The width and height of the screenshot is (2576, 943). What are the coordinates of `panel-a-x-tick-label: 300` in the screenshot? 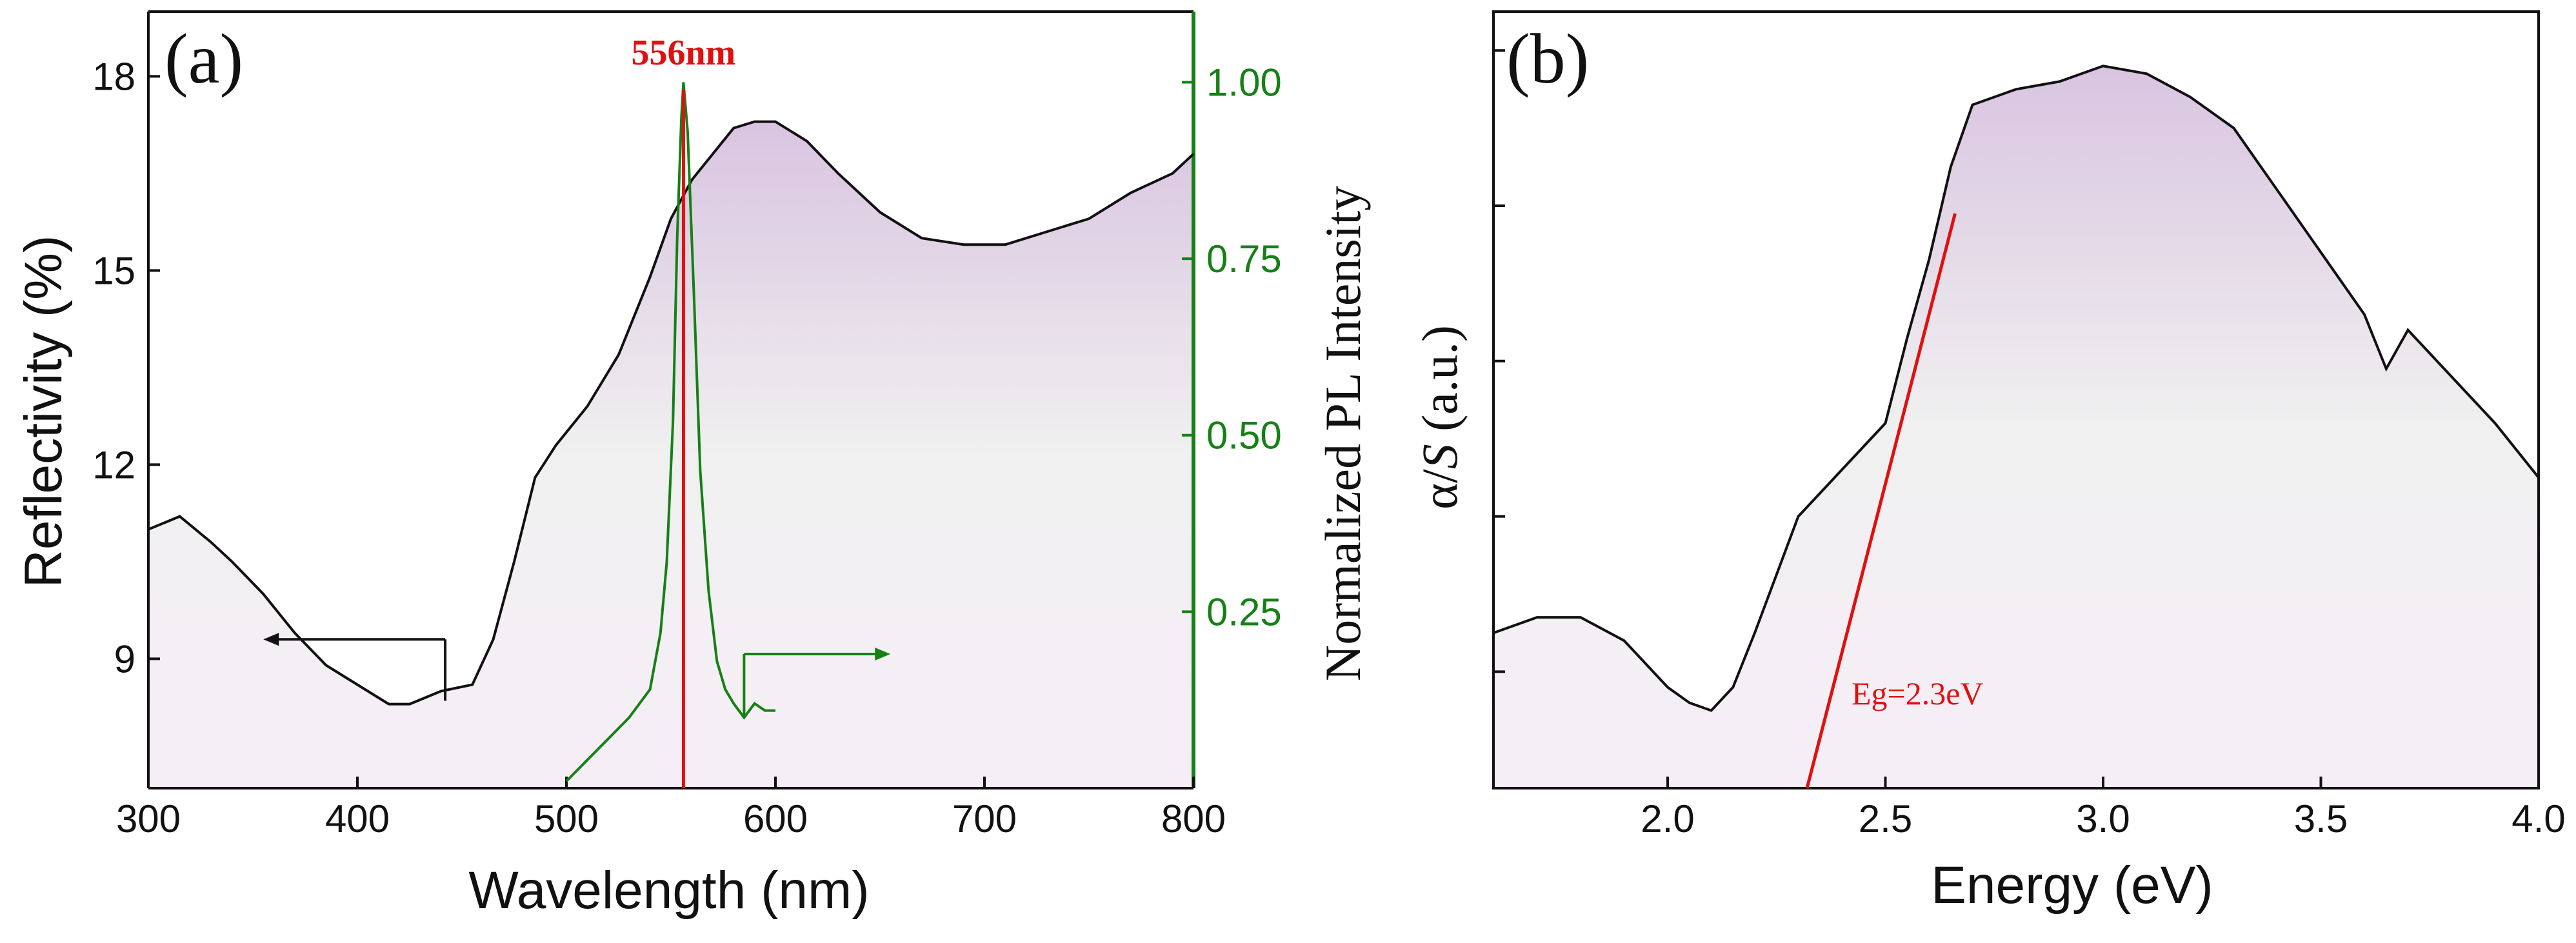 It's located at (148, 818).